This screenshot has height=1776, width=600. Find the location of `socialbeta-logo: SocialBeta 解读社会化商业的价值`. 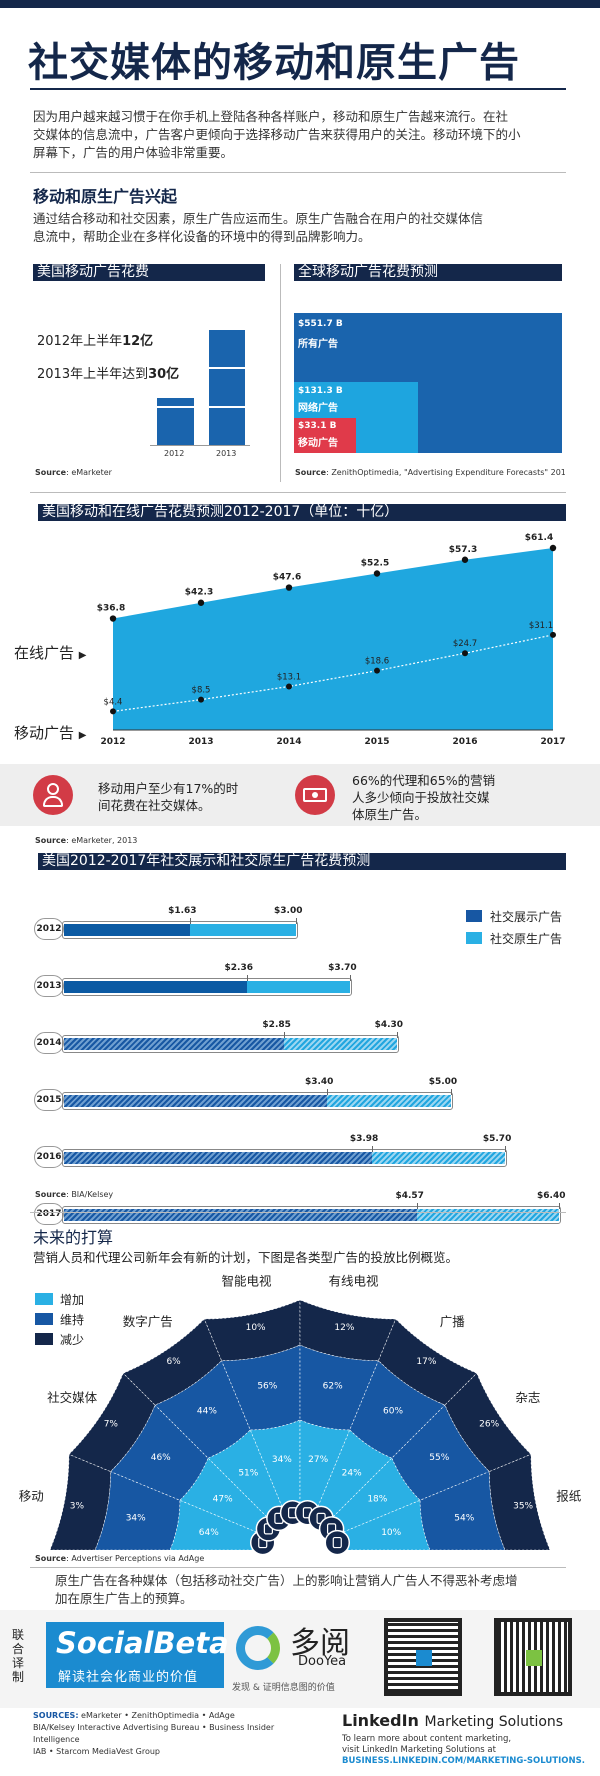

socialbeta-logo: SocialBeta 解读社会化商业的价值 is located at coordinates (137, 1655).